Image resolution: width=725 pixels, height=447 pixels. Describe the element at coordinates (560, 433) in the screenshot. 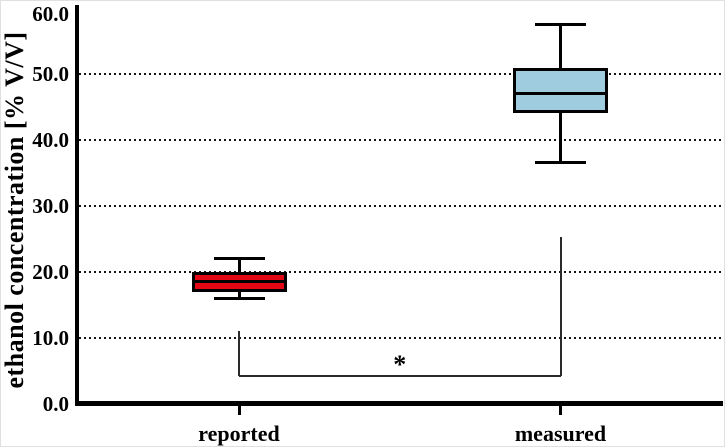

I see `x-category-label-measured: measured` at that location.